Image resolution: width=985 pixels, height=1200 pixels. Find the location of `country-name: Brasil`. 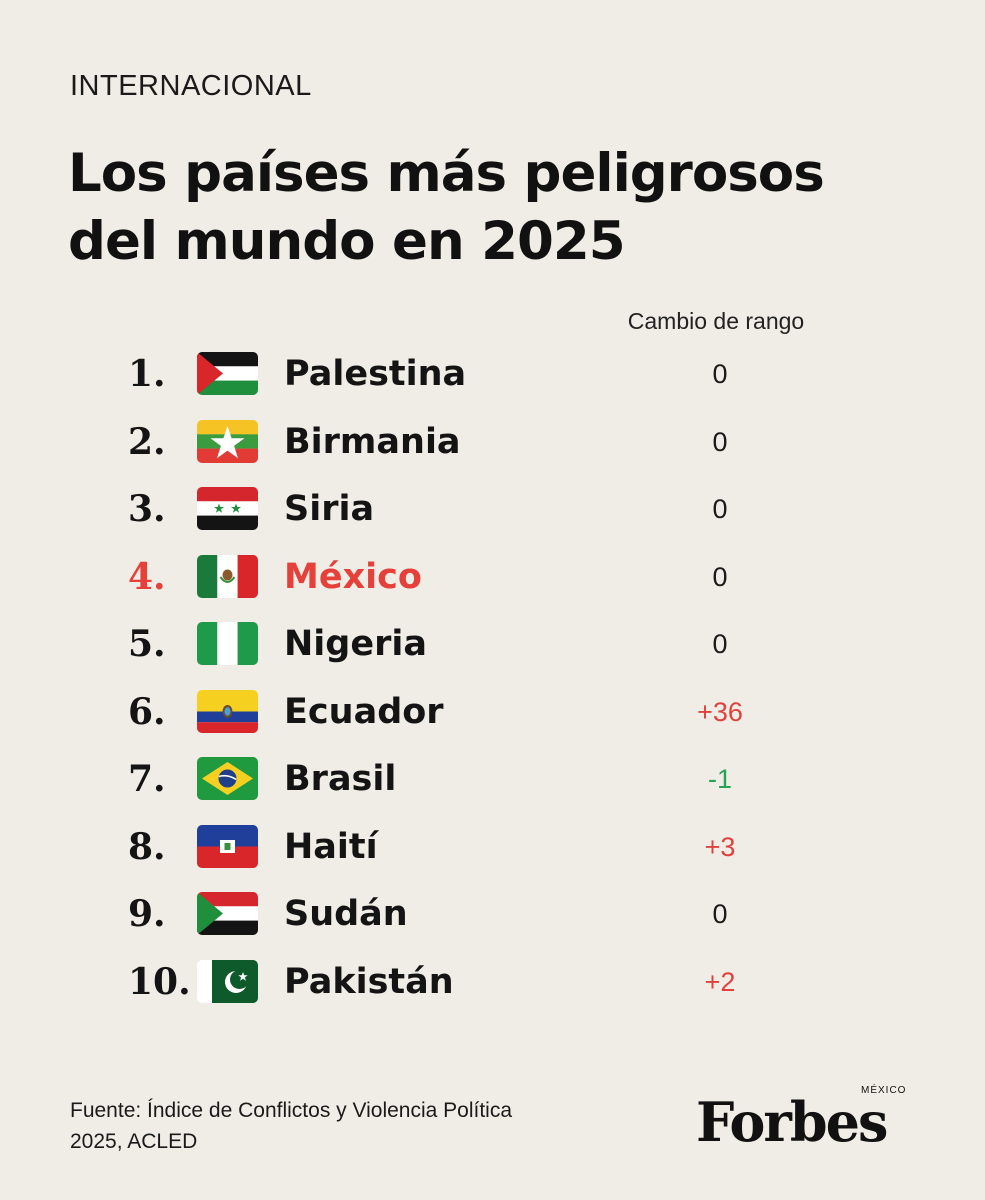

country-name: Brasil is located at coordinates (340, 779).